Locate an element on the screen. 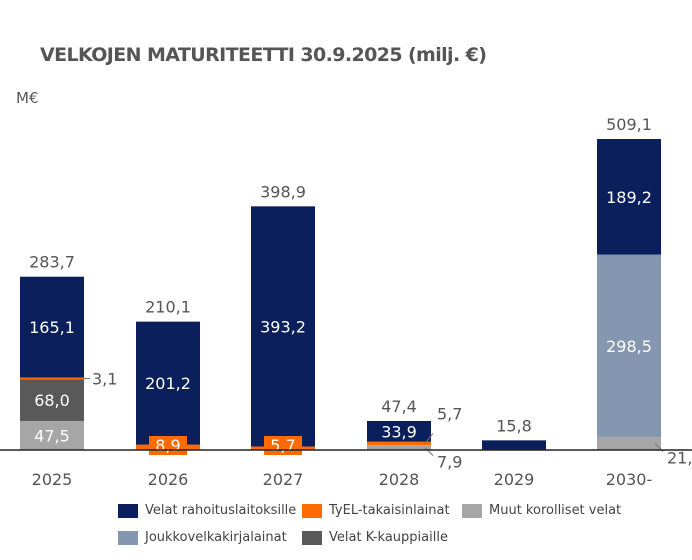 Image resolution: width=692 pixels, height=560 pixels. x-tick-label: 2029 is located at coordinates (514, 479).